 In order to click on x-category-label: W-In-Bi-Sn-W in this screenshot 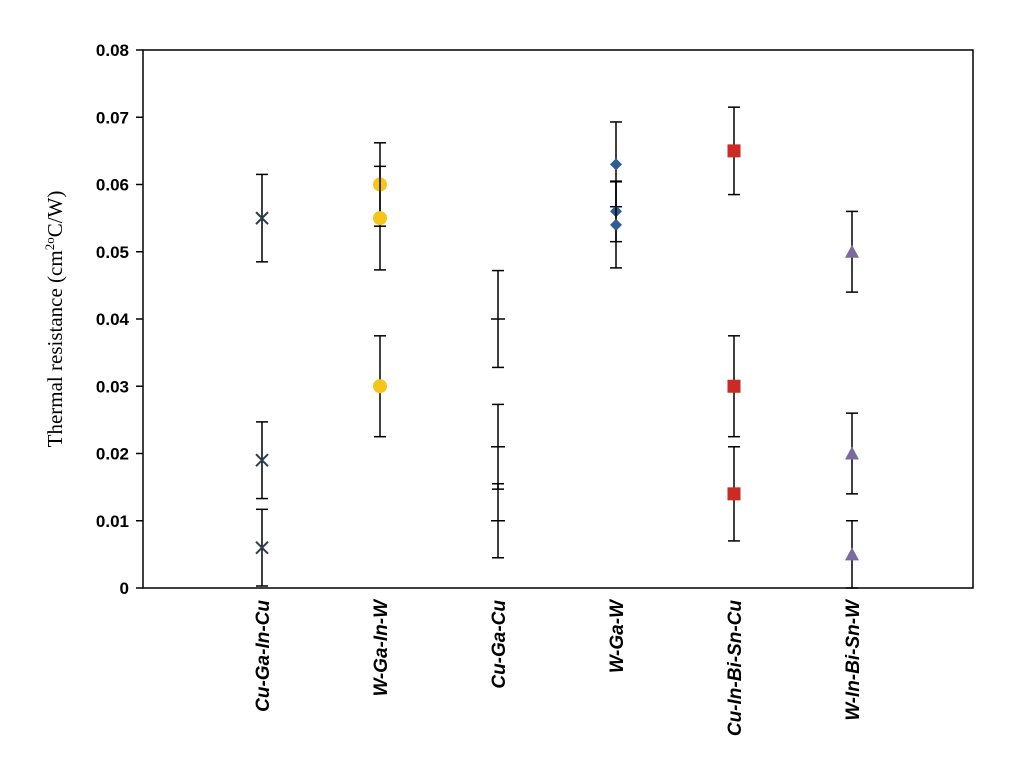, I will do `click(853, 659)`.